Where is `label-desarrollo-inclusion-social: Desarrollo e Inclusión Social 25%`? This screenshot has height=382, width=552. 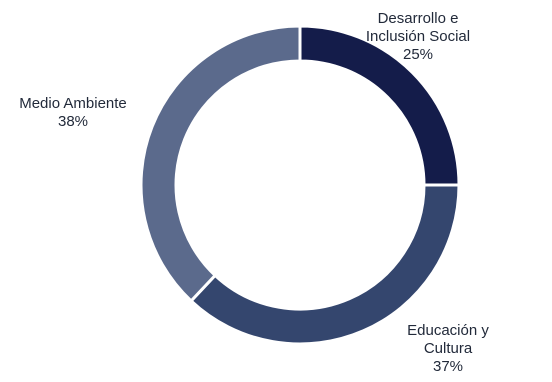
label-desarrollo-inclusion-social: Desarrollo e Inclusión Social 25% is located at coordinates (418, 37).